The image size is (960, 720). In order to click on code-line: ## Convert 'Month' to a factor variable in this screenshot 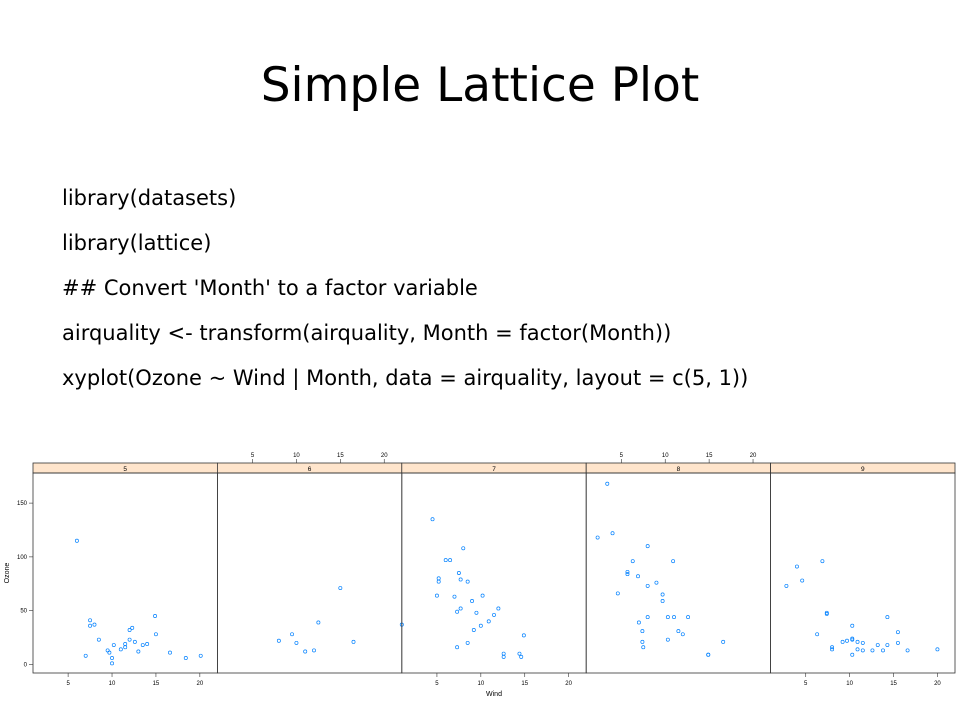, I will do `click(270, 288)`.